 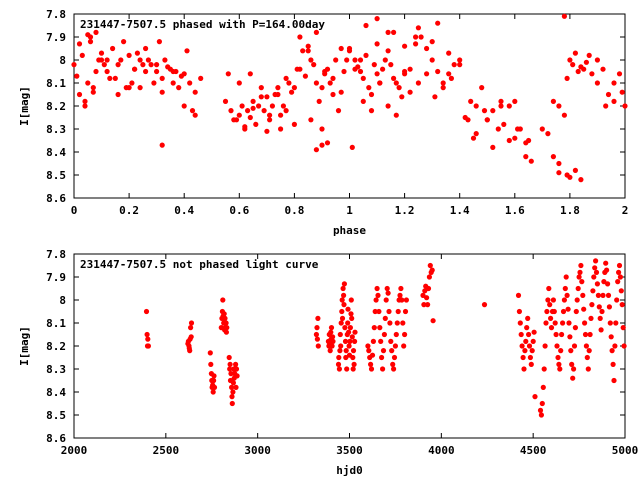 What do you see at coordinates (56, 254) in the screenshot?
I see `y-tick-label: 7.8` at bounding box center [56, 254].